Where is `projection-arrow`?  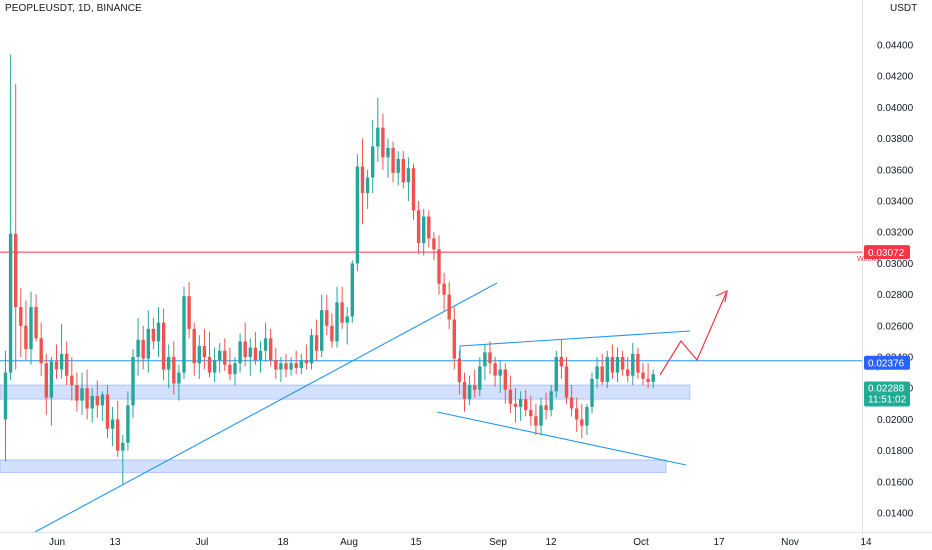
projection-arrow is located at coordinates (693, 333).